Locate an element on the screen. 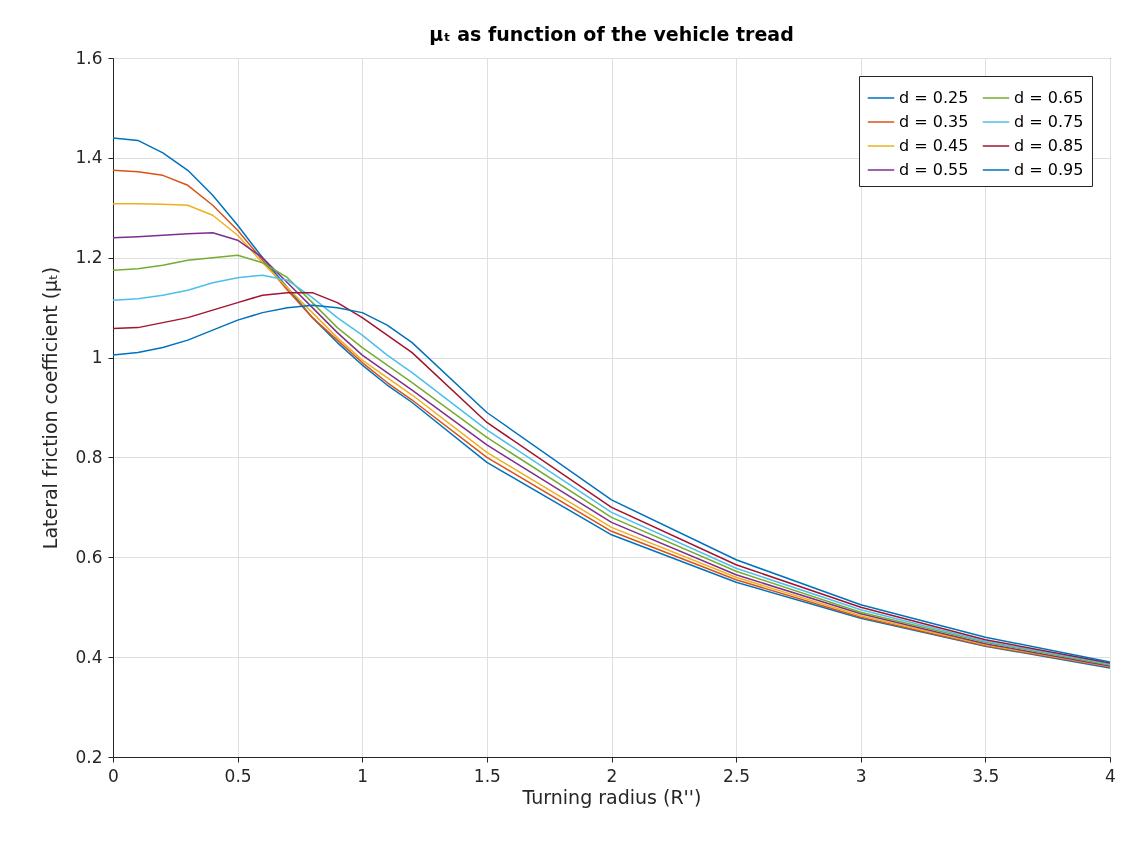 This screenshot has width=1122, height=844. x-tick-label: 2.5 is located at coordinates (737, 775).